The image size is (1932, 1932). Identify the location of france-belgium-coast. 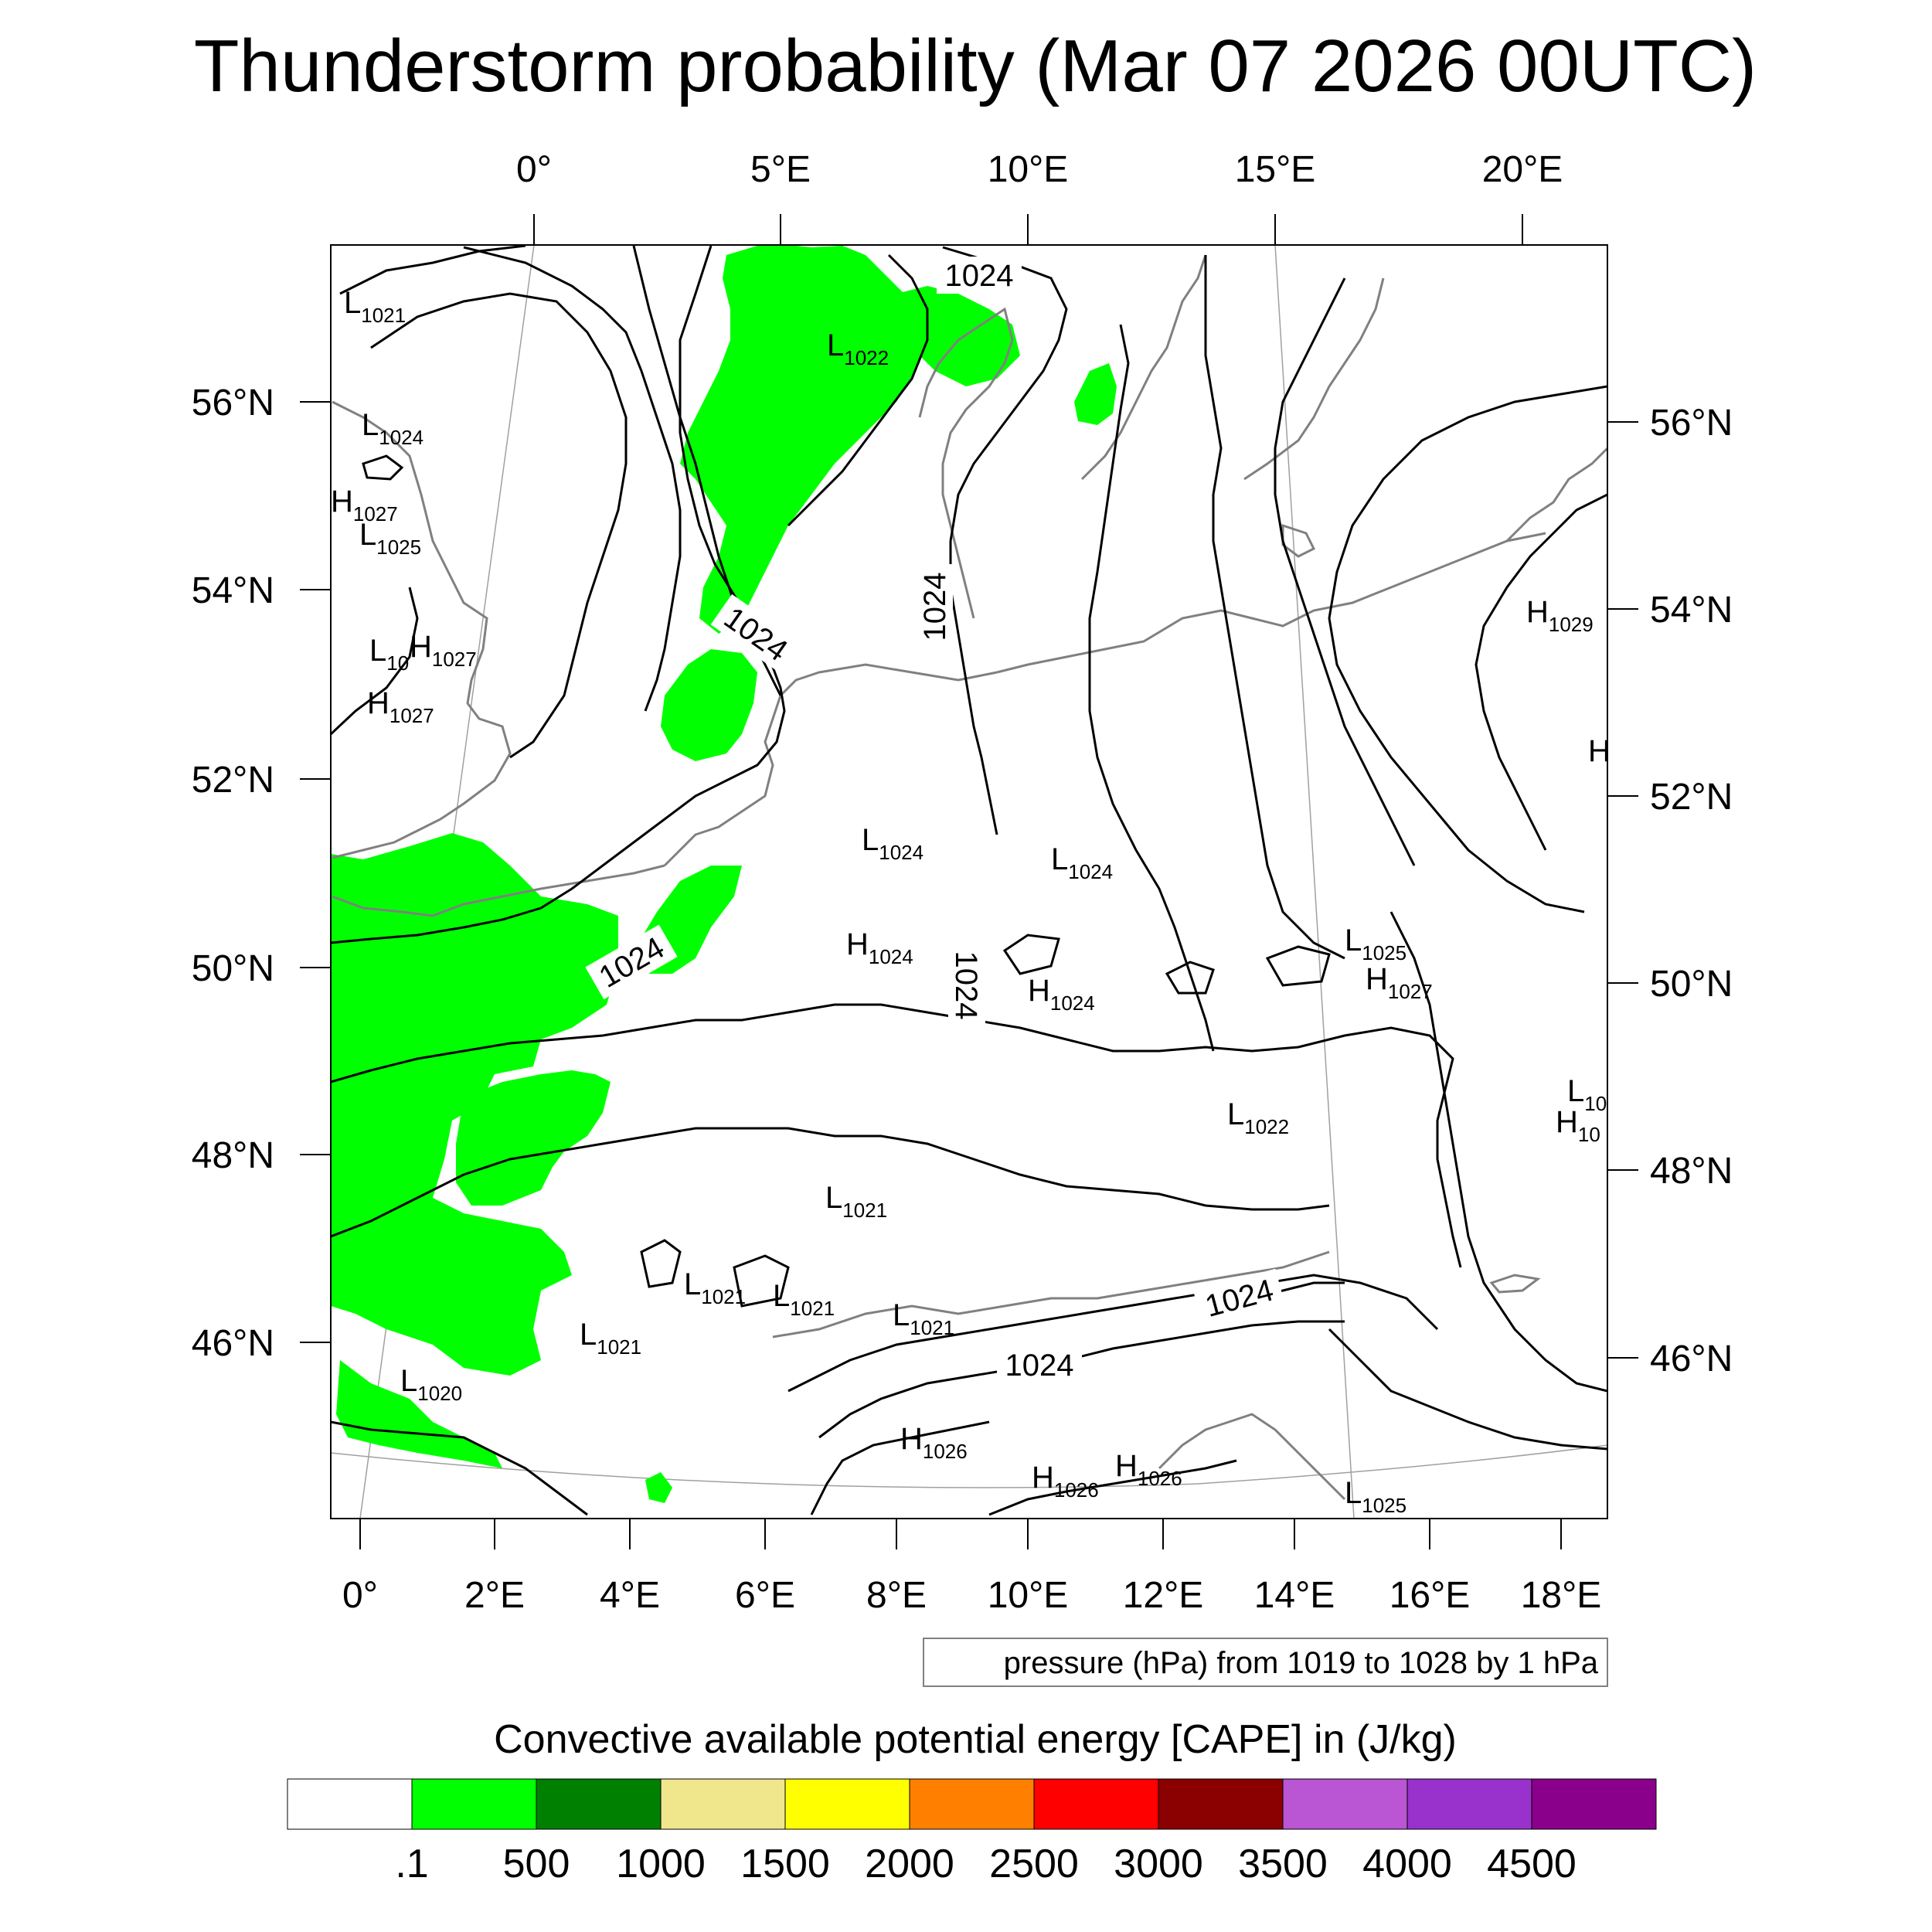
(830, 765).